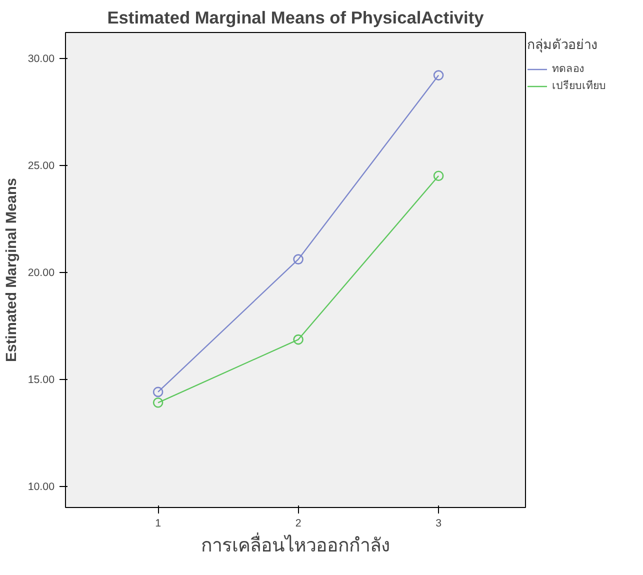 The width and height of the screenshot is (643, 575). Describe the element at coordinates (41, 487) in the screenshot. I see `y-tick-label: 10.00` at that location.